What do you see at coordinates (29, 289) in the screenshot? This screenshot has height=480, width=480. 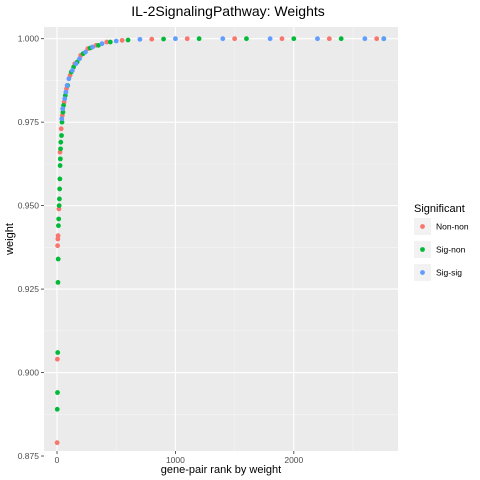 I see `y-tick-label: 0.925` at bounding box center [29, 289].